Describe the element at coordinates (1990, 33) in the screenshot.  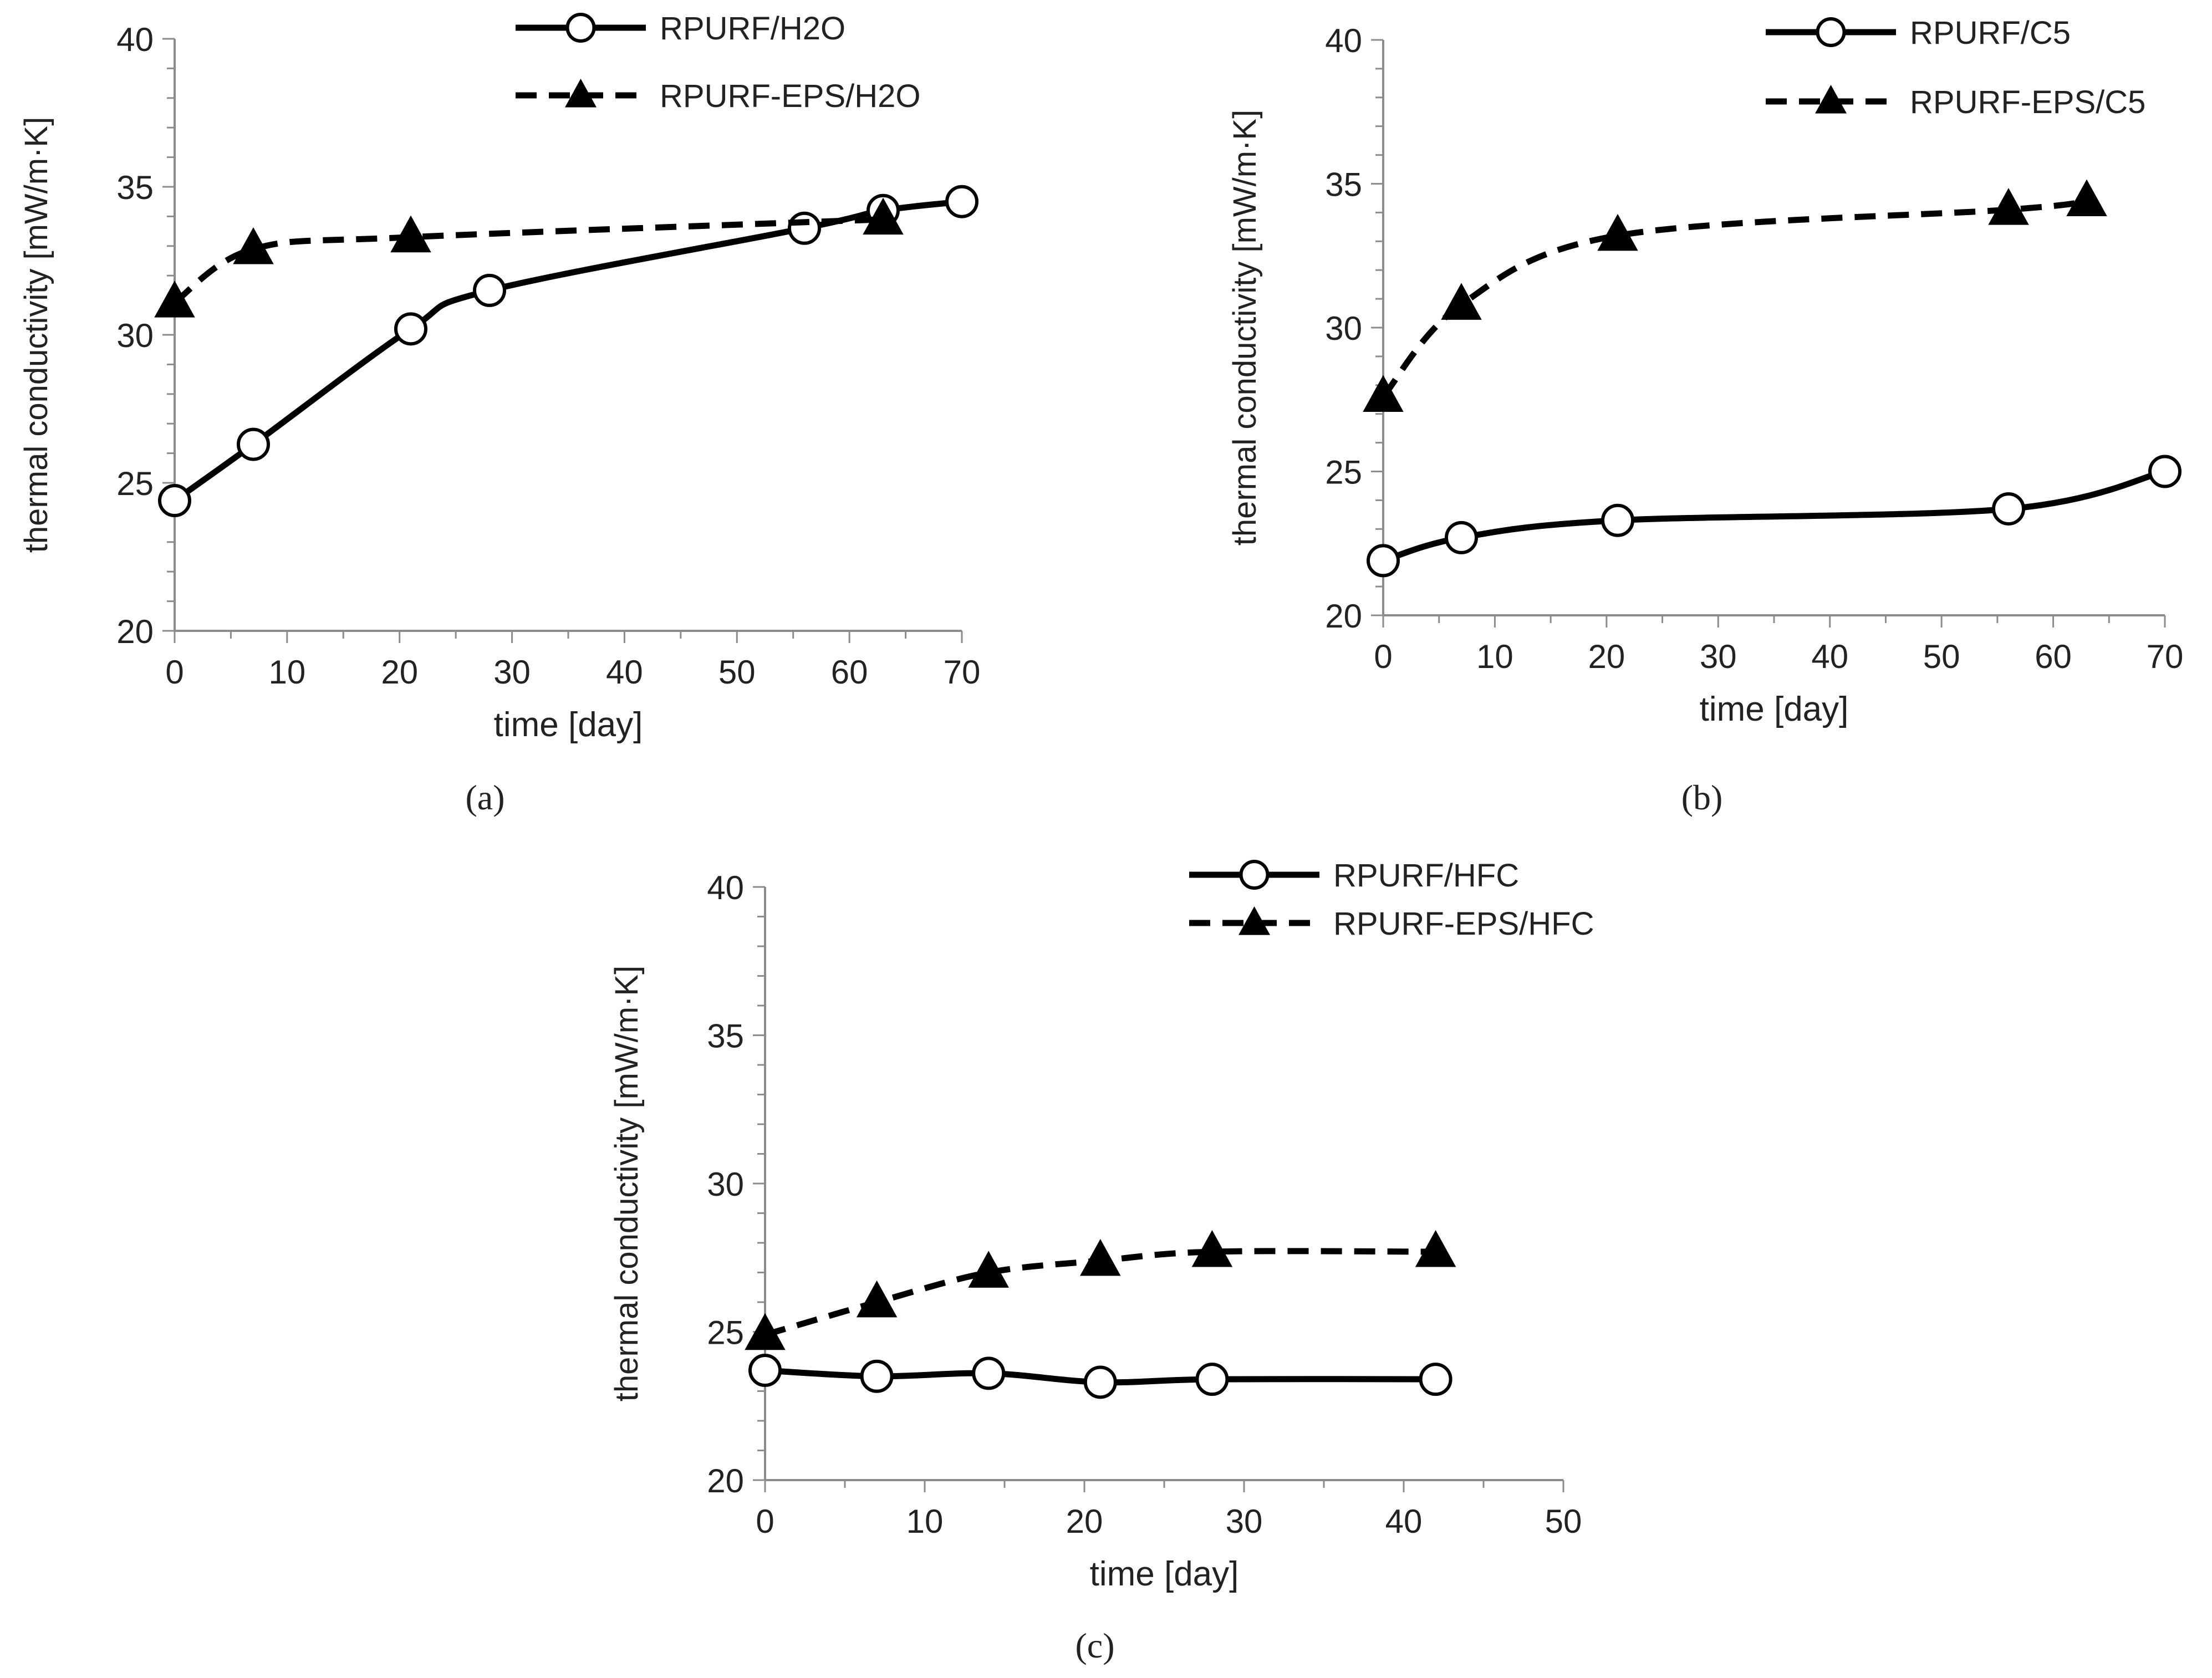
I see `legend-label: RPURF/C5` at that location.